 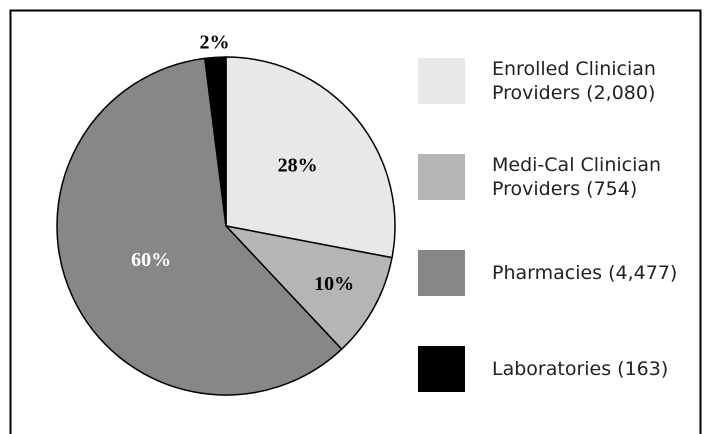 What do you see at coordinates (577, 177) in the screenshot?
I see `legend-label: Medi-Cal Clinician Providers (754)` at bounding box center [577, 177].